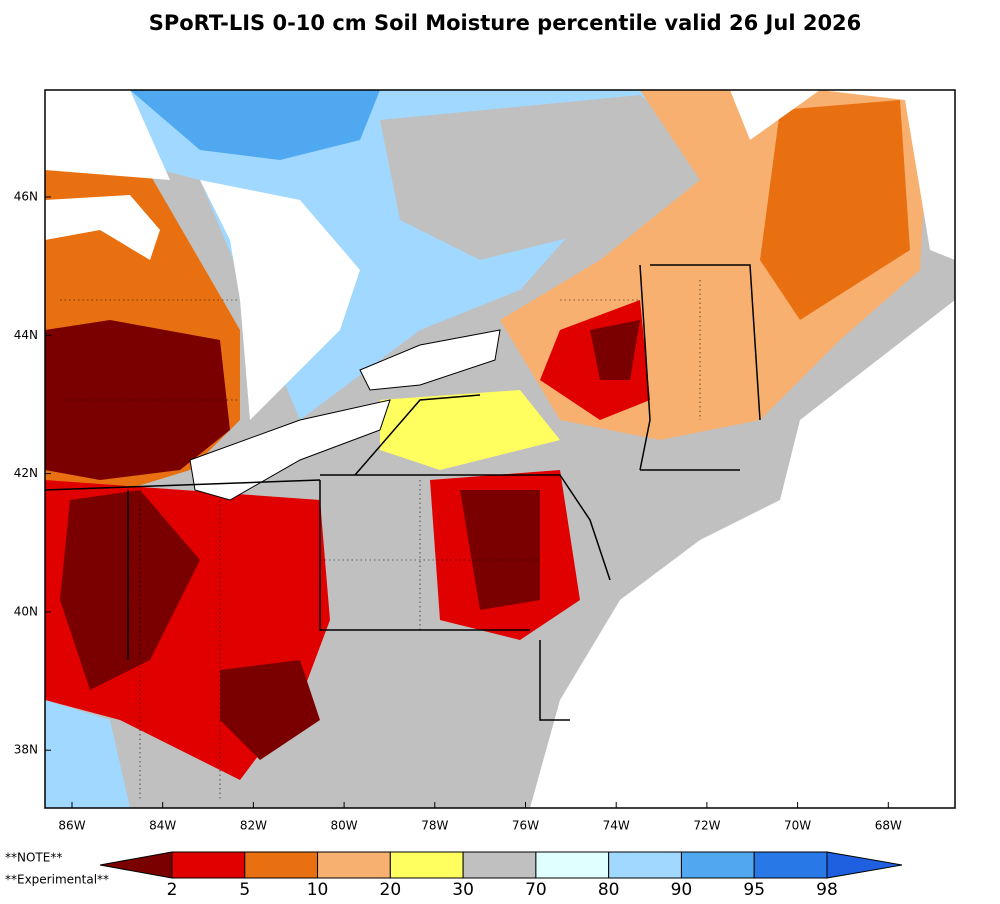 The height and width of the screenshot is (904, 1000). I want to click on lon-label: 76W, so click(525, 826).